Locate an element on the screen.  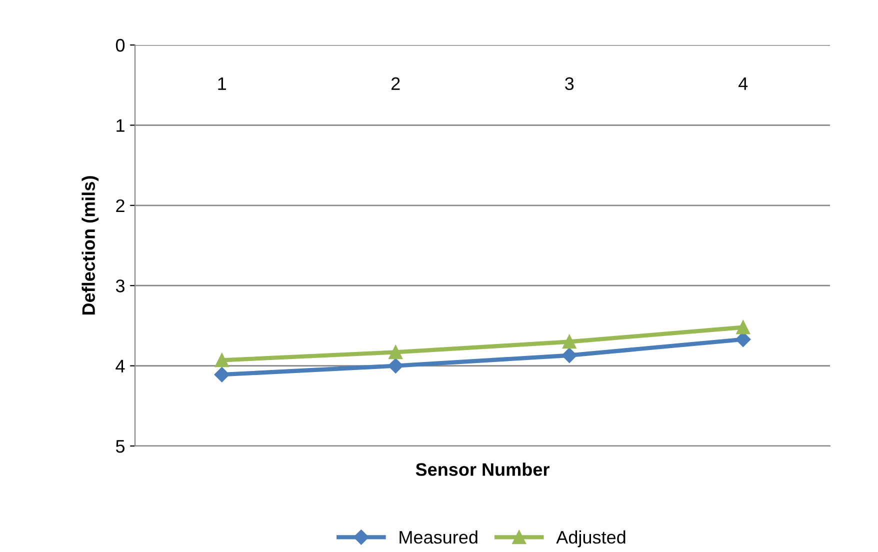
y-tick-label: 1 is located at coordinates (120, 125).